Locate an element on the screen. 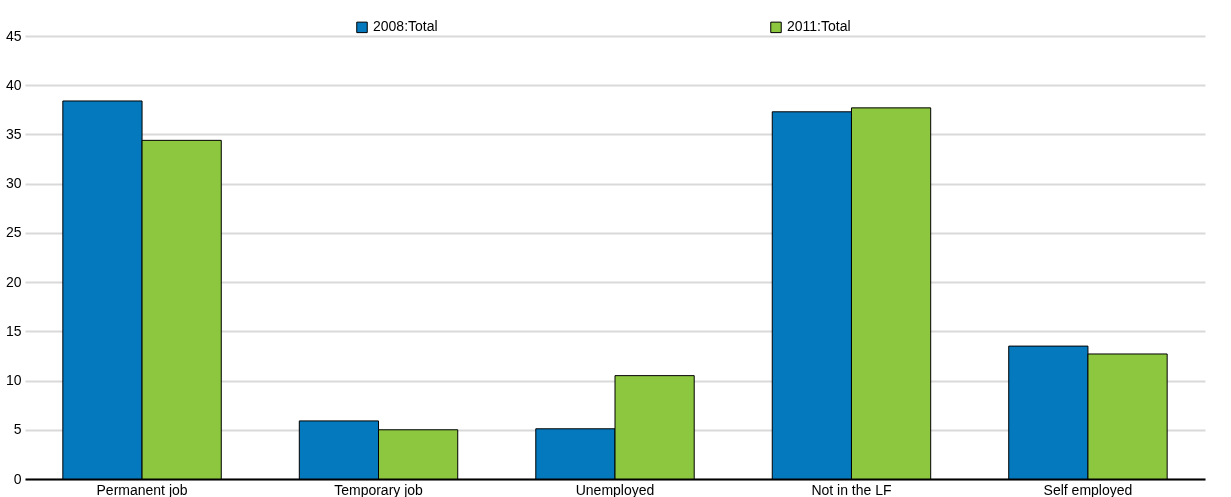 This screenshot has width=1231, height=497. y-tick-label: 5 is located at coordinates (17, 429).